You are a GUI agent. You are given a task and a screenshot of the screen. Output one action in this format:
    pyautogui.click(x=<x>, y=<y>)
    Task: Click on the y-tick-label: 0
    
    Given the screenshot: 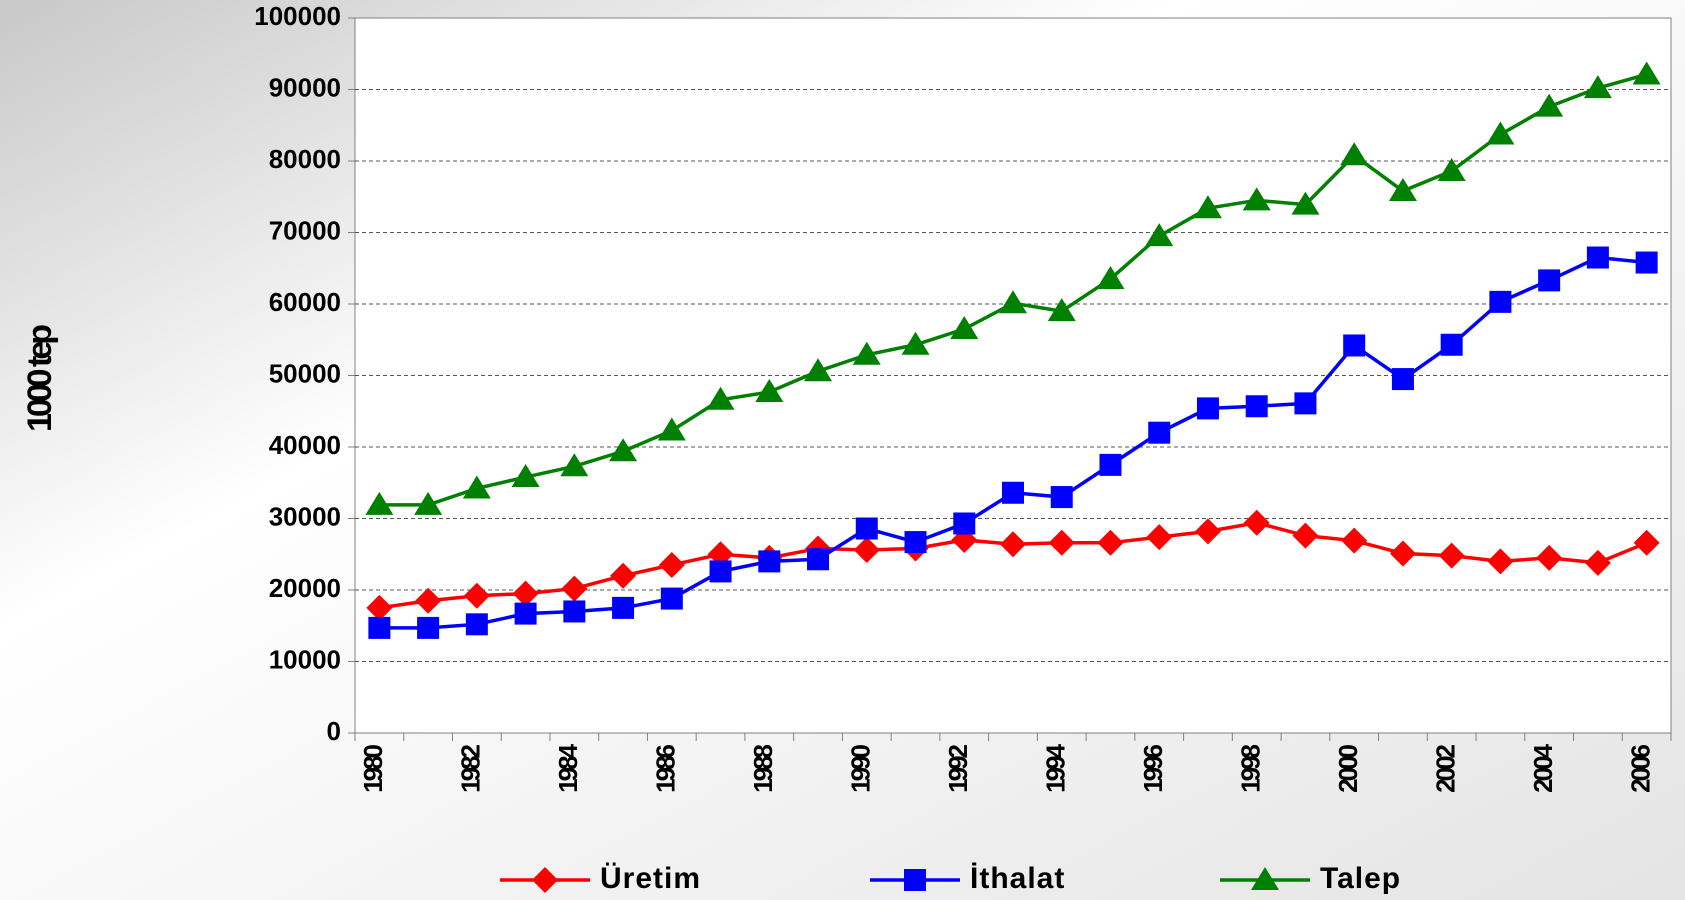 What is the action you would take?
    pyautogui.click(x=334, y=731)
    